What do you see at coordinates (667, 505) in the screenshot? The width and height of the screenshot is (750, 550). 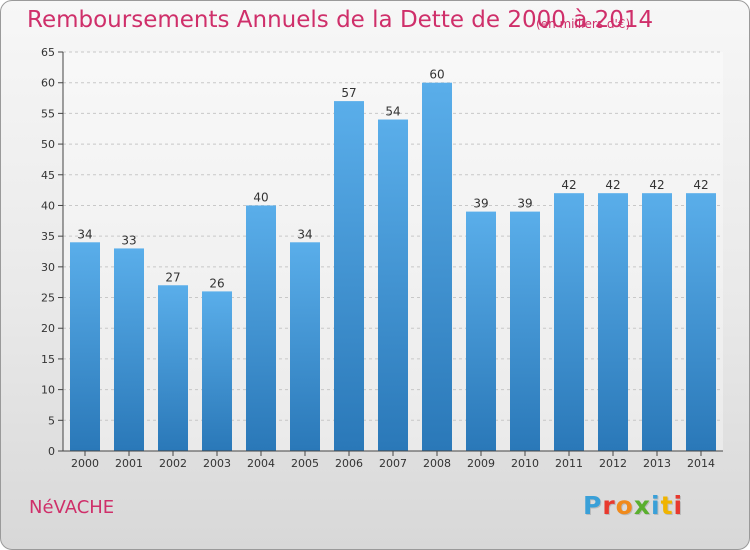 I see `logo-letter: t` at bounding box center [667, 505].